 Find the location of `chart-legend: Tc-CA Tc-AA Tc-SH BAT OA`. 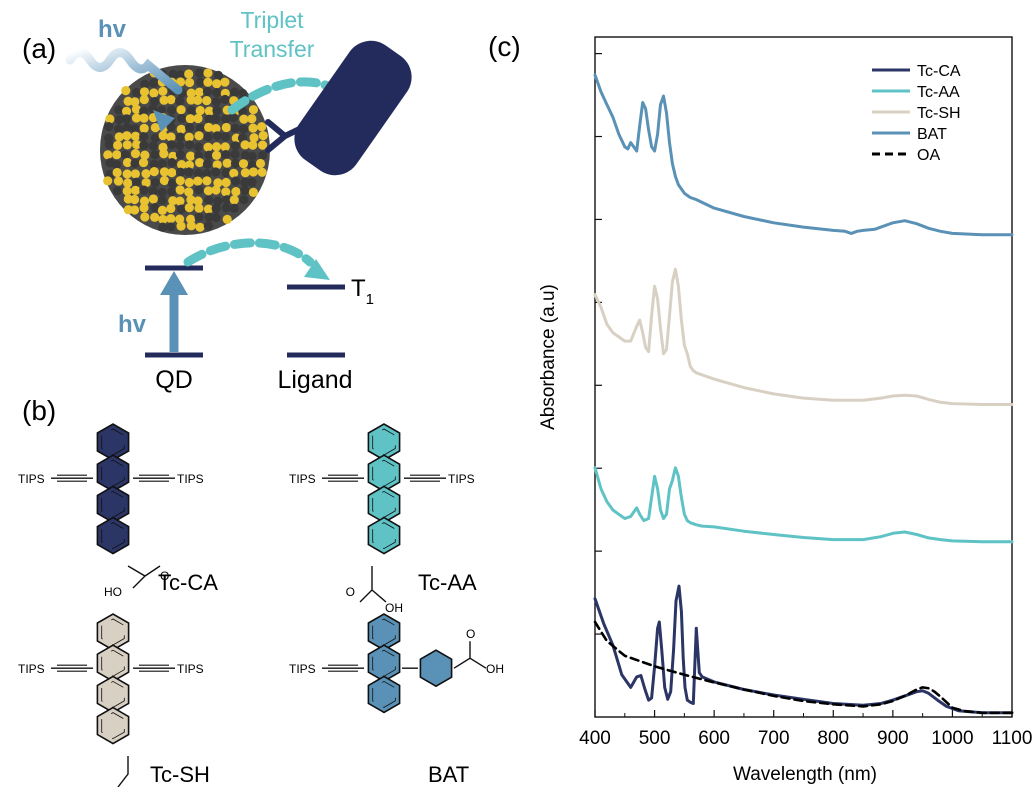

chart-legend: Tc-CA Tc-AA Tc-SH BAT OA is located at coordinates (916, 113).